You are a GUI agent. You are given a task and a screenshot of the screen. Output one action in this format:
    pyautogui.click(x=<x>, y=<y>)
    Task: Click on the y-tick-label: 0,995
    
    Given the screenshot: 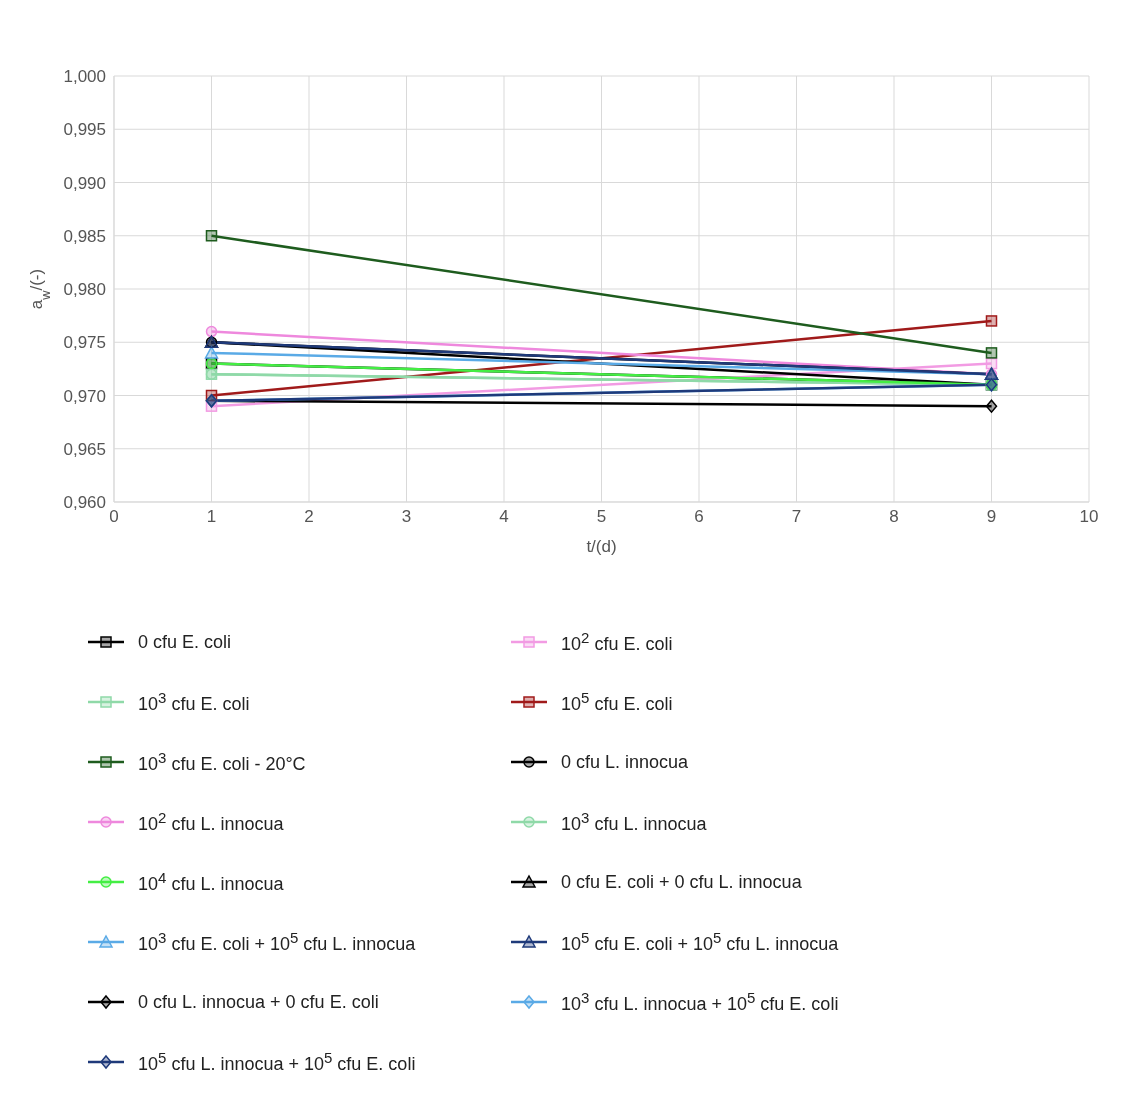 What is the action you would take?
    pyautogui.click(x=84, y=130)
    